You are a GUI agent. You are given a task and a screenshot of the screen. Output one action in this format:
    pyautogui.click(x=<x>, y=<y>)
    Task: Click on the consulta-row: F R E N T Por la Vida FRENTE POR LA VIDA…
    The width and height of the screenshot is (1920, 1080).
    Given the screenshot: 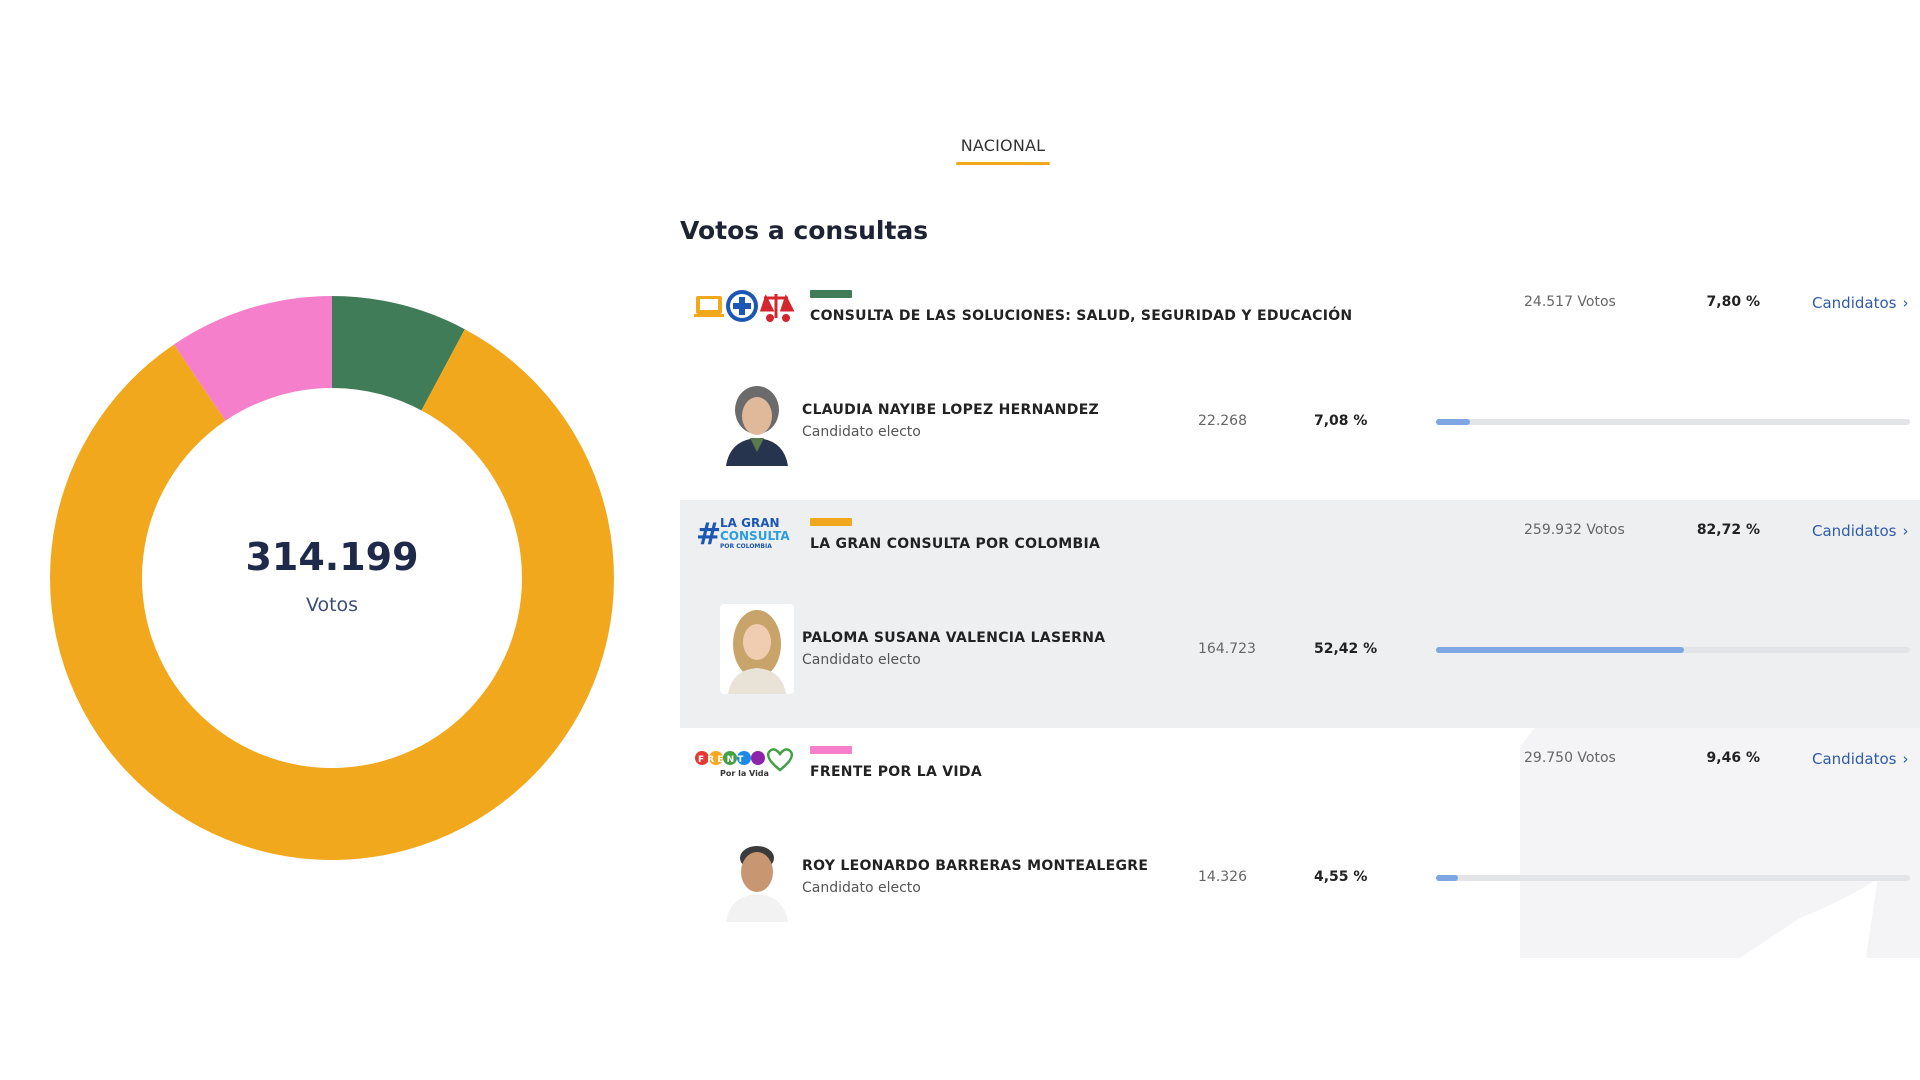 What is the action you would take?
    pyautogui.click(x=1300, y=773)
    